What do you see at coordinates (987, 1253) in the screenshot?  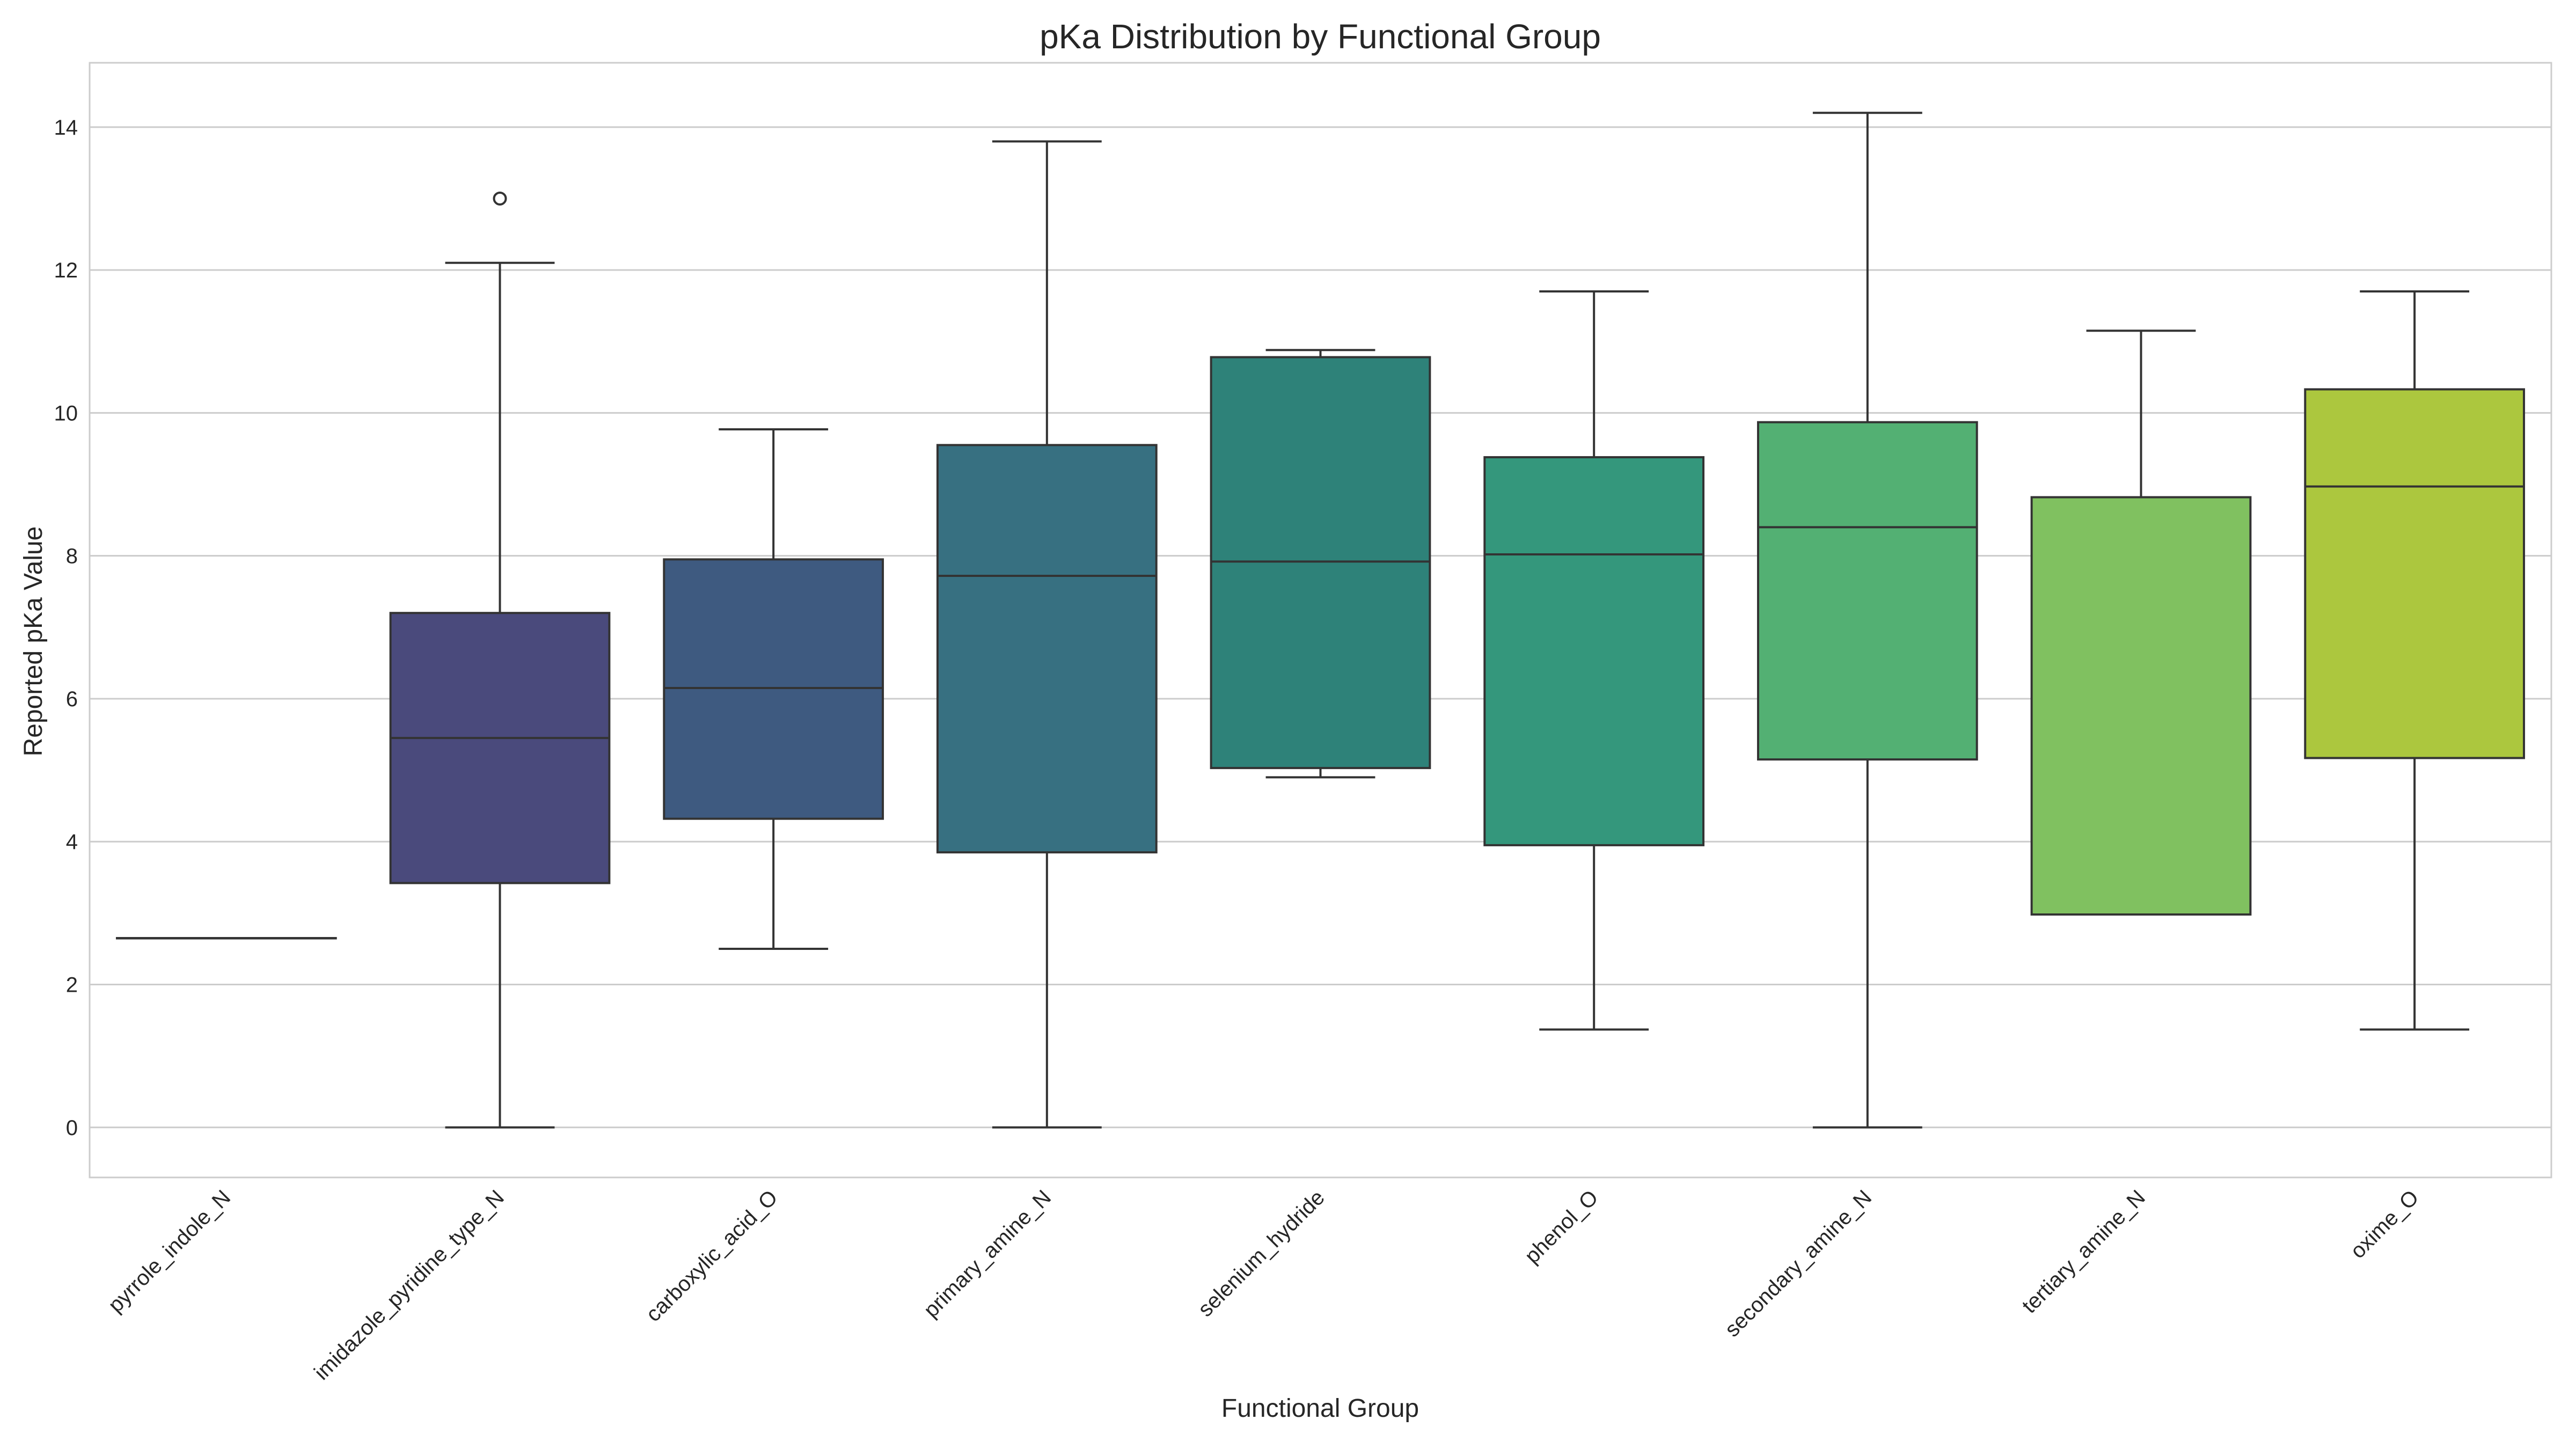 I see `x-tick-label: primary_amine_N` at bounding box center [987, 1253].